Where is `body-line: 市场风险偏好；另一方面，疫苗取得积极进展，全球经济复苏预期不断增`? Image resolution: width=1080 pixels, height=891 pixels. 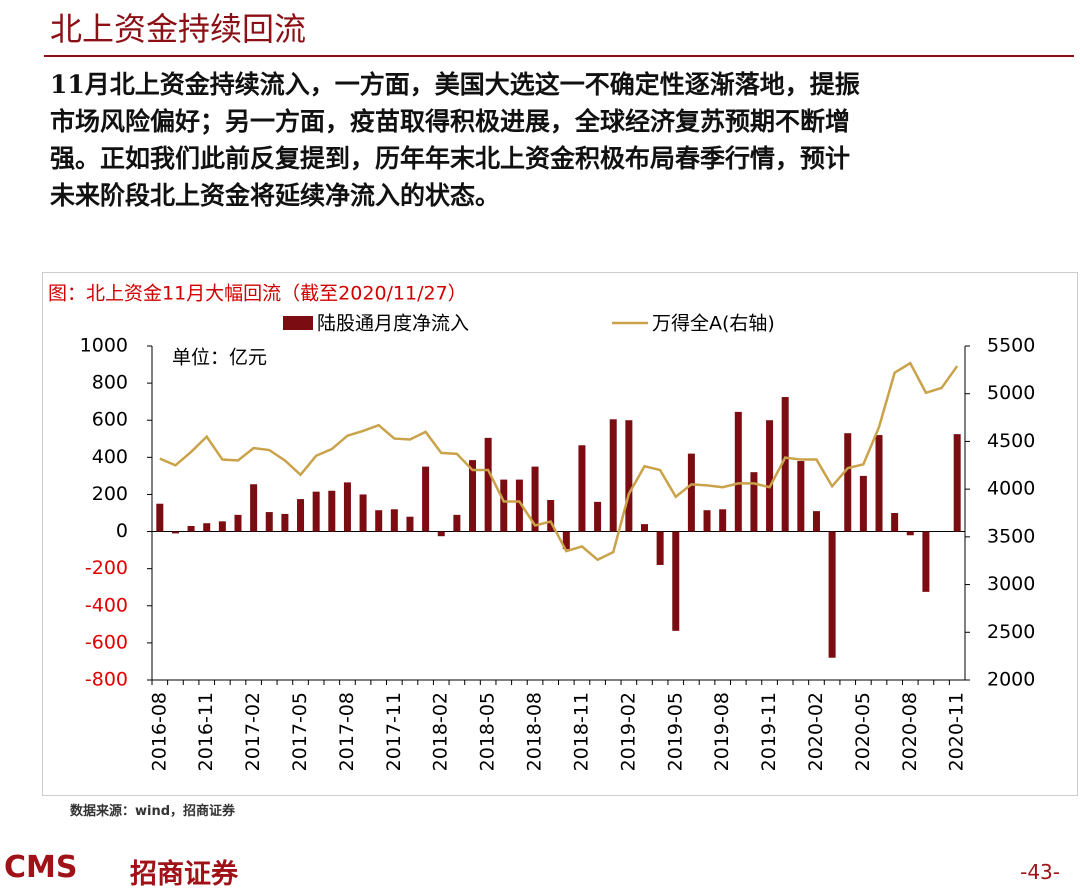
body-line: 市场风险偏好；另一方面，疫苗取得积极进展，全球经济复苏预期不断增 is located at coordinates (450, 121).